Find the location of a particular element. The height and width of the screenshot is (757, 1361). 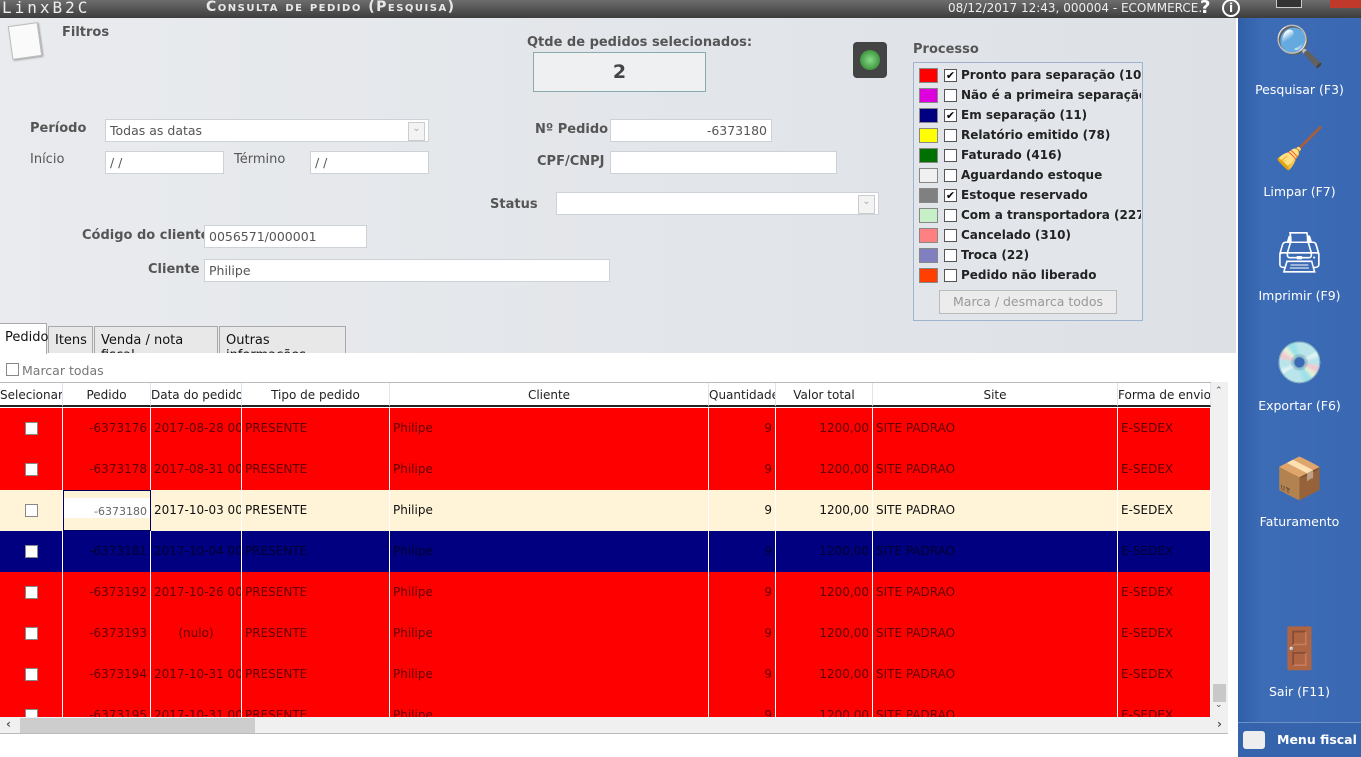

column-header: Tipo de pedido is located at coordinates (316, 395).